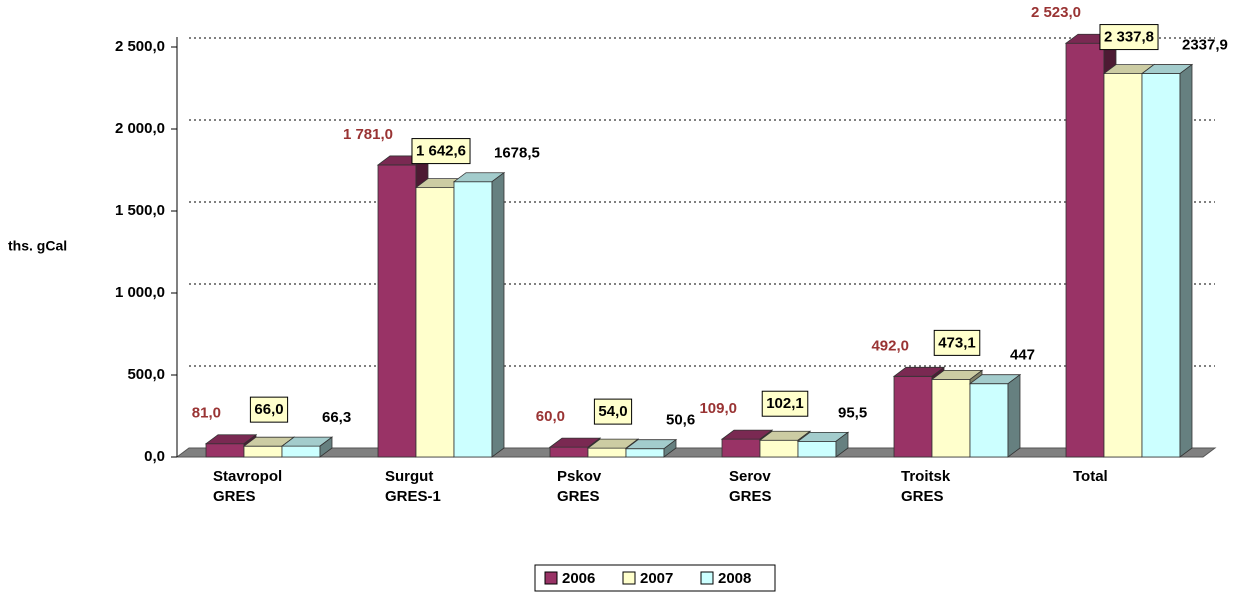  I want to click on x-tick-label: Stavropol GRES, so click(248, 486).